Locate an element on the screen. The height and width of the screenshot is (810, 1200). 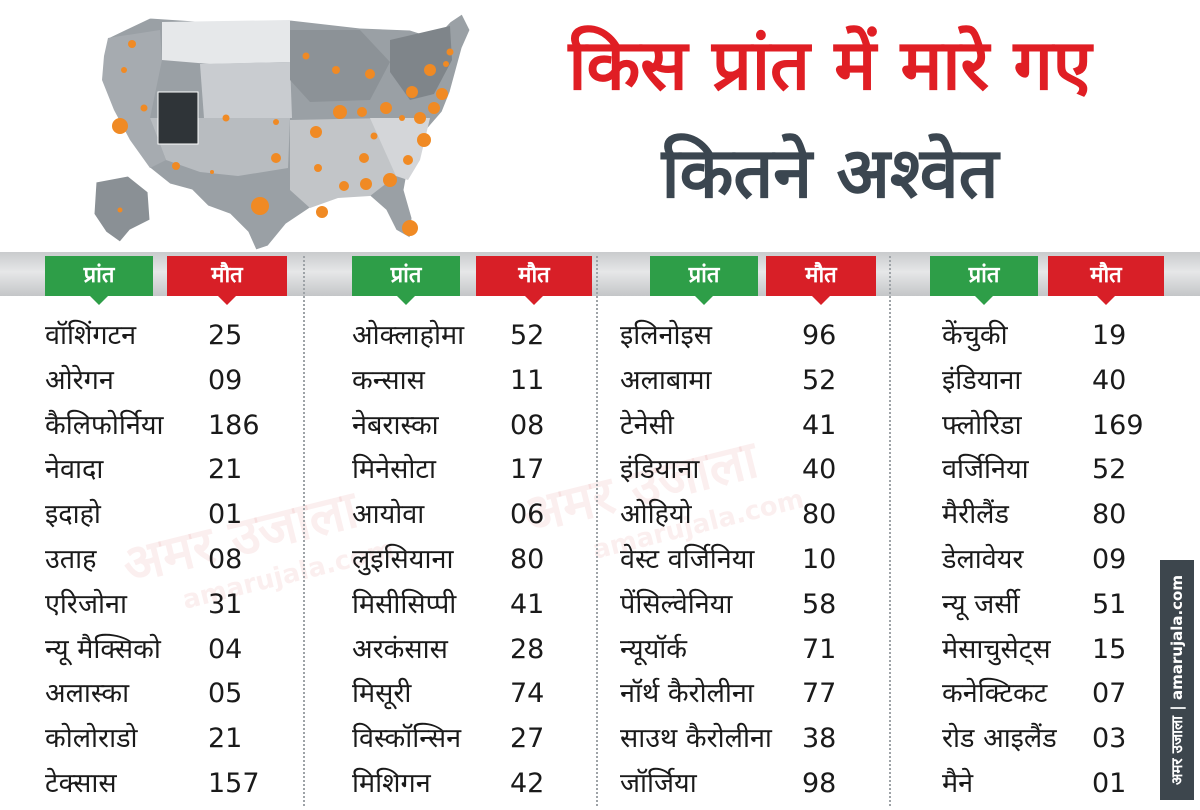
column-separator is located at coordinates (890, 531).